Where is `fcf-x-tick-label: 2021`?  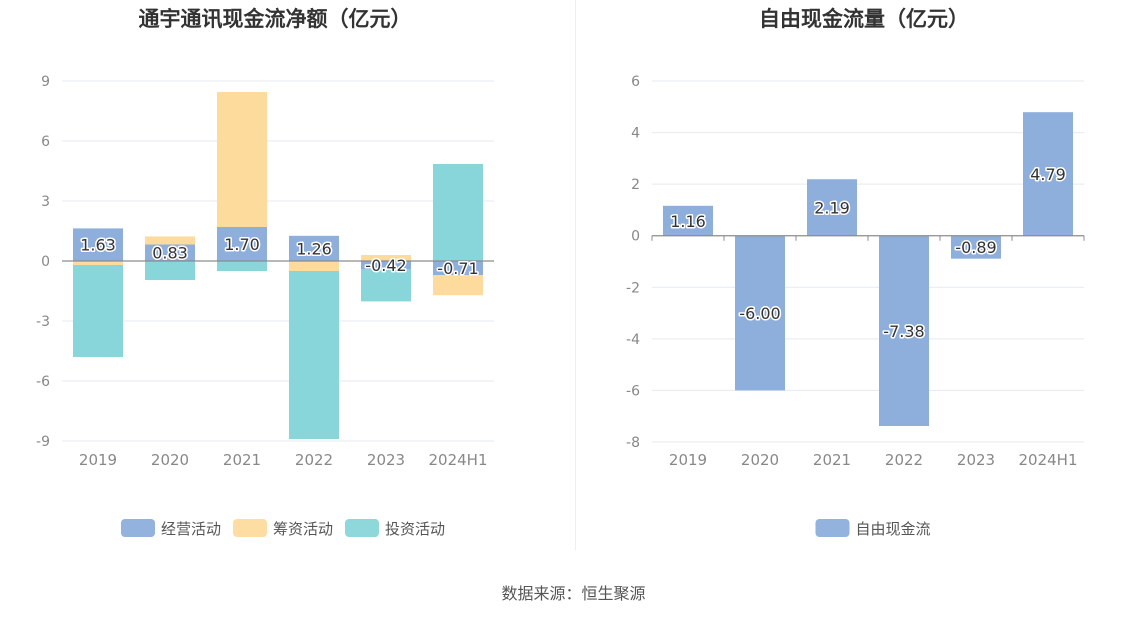 fcf-x-tick-label: 2021 is located at coordinates (832, 460).